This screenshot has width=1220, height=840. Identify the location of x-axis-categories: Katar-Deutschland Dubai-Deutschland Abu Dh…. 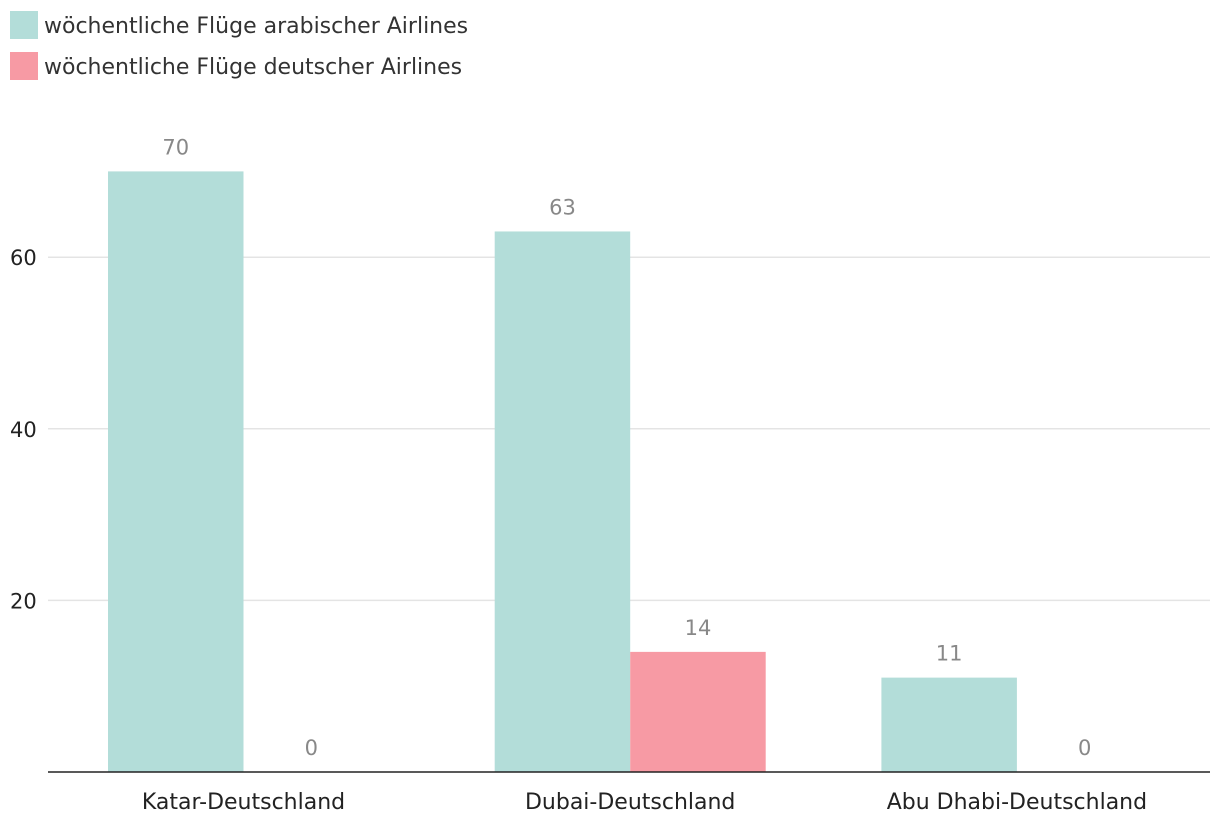
(644, 802).